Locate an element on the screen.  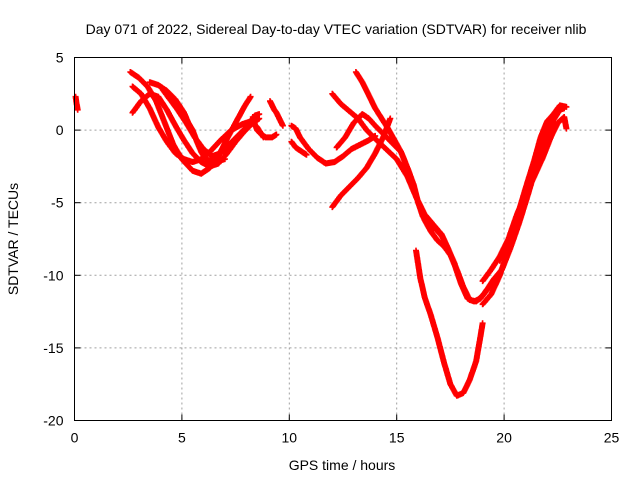
series-s17 is located at coordinates (532, 184).